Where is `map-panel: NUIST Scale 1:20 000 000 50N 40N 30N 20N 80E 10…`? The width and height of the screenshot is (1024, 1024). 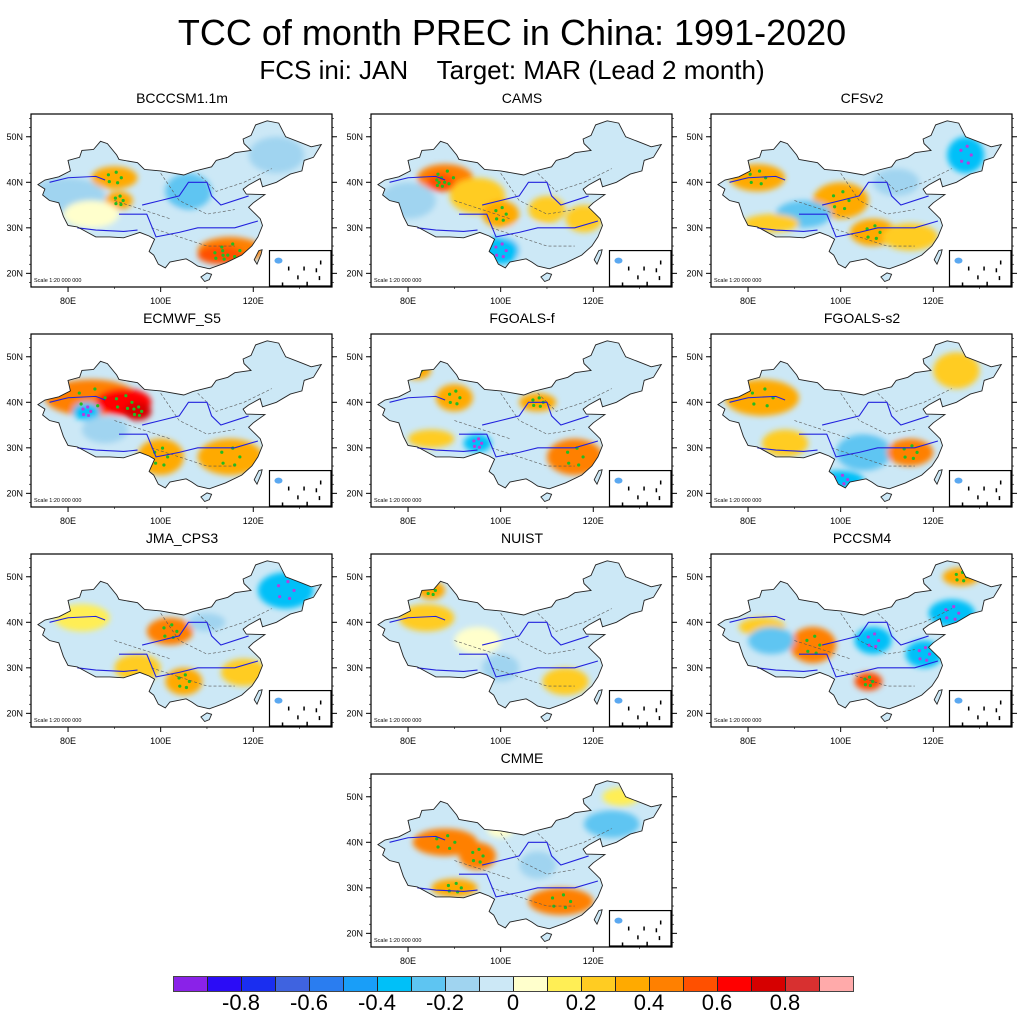 map-panel: NUIST Scale 1:20 000 000 50N 40N 30N 20N 80E 10… is located at coordinates (510, 640).